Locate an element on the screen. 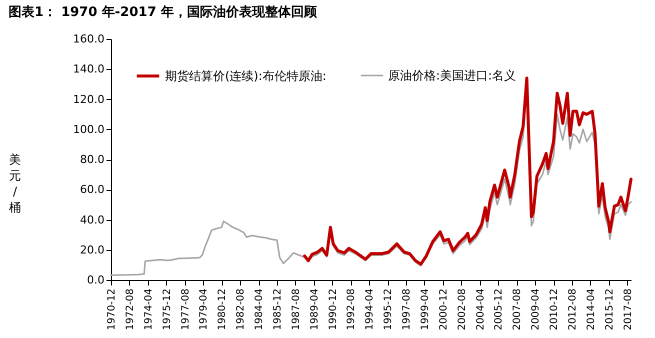  legend-label: 原油价格:美国进口:名义 is located at coordinates (452, 75).